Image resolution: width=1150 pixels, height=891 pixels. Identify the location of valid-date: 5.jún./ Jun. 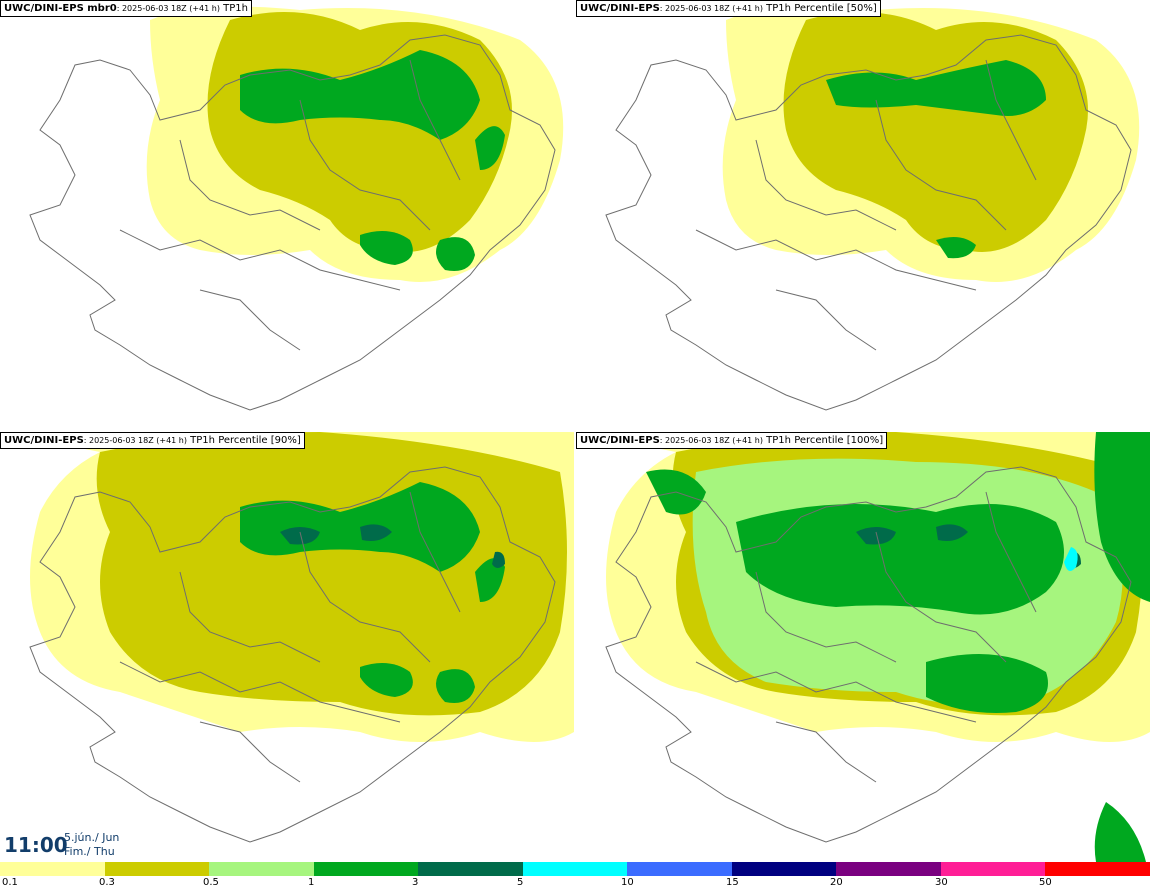
(92, 837).